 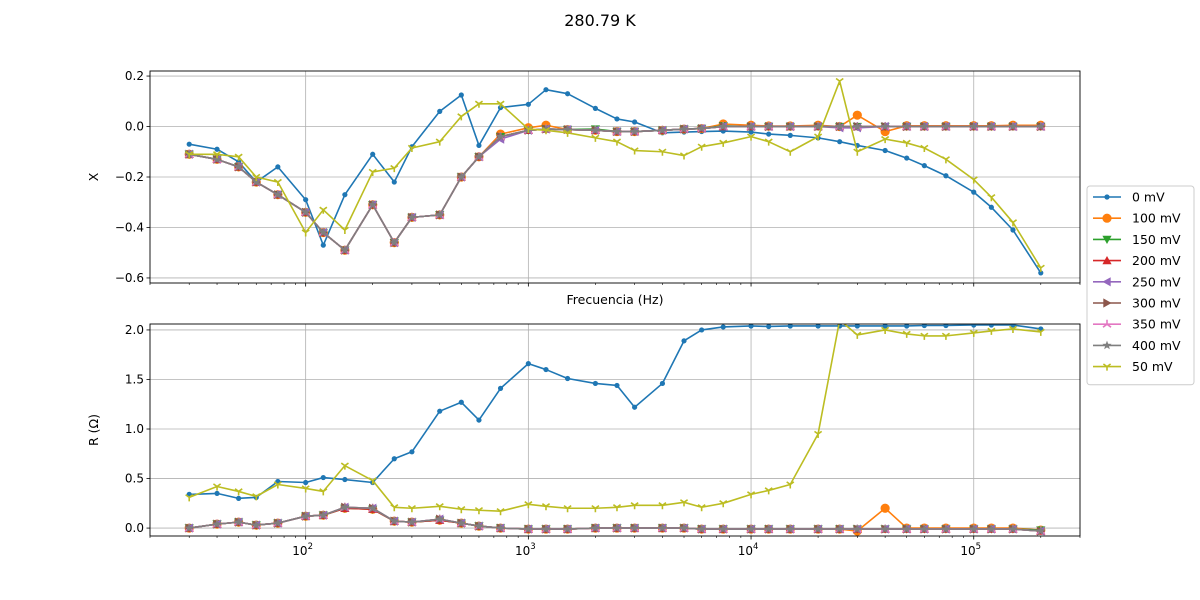 What do you see at coordinates (1156, 239) in the screenshot?
I see `legend-label: 150 mV` at bounding box center [1156, 239].